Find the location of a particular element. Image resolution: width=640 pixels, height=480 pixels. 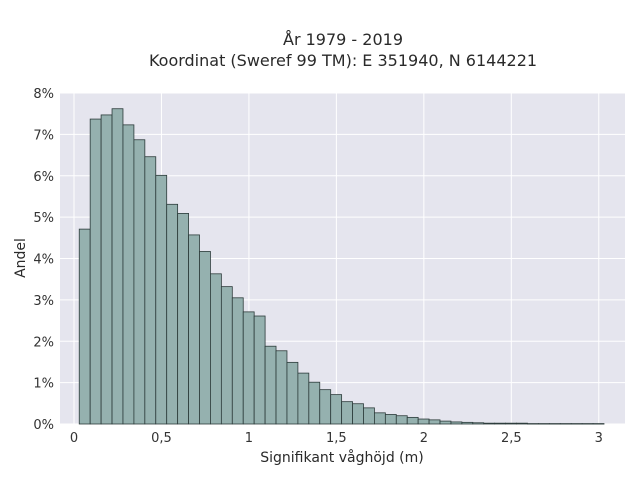

y-axis-label: Andel is located at coordinates (21, 258).